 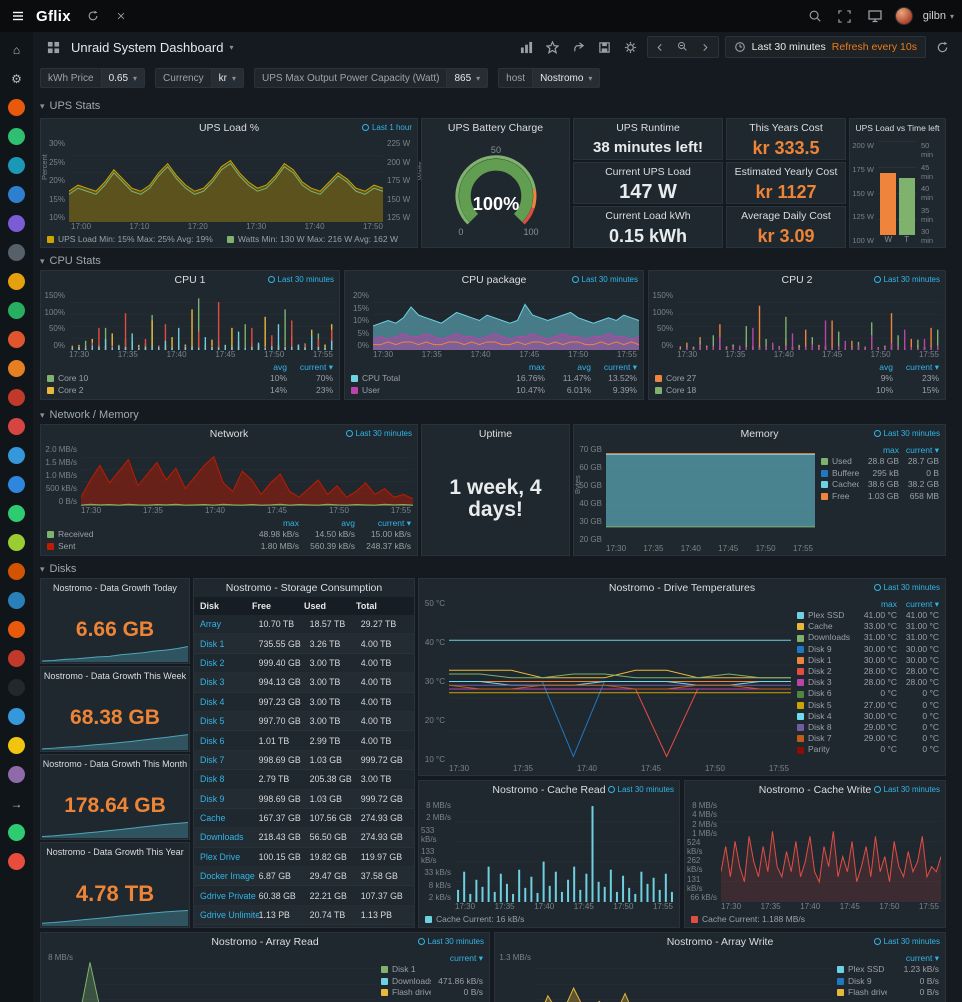 I want to click on panel-title: CPU 2, so click(x=797, y=280).